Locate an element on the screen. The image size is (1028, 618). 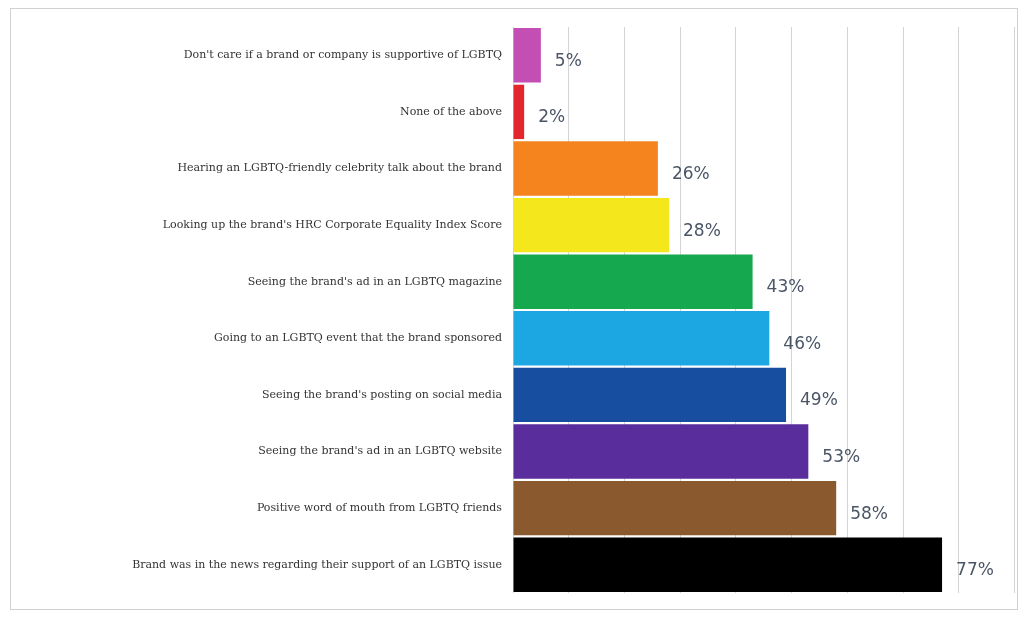
data-label: 49% is located at coordinates (819, 399).